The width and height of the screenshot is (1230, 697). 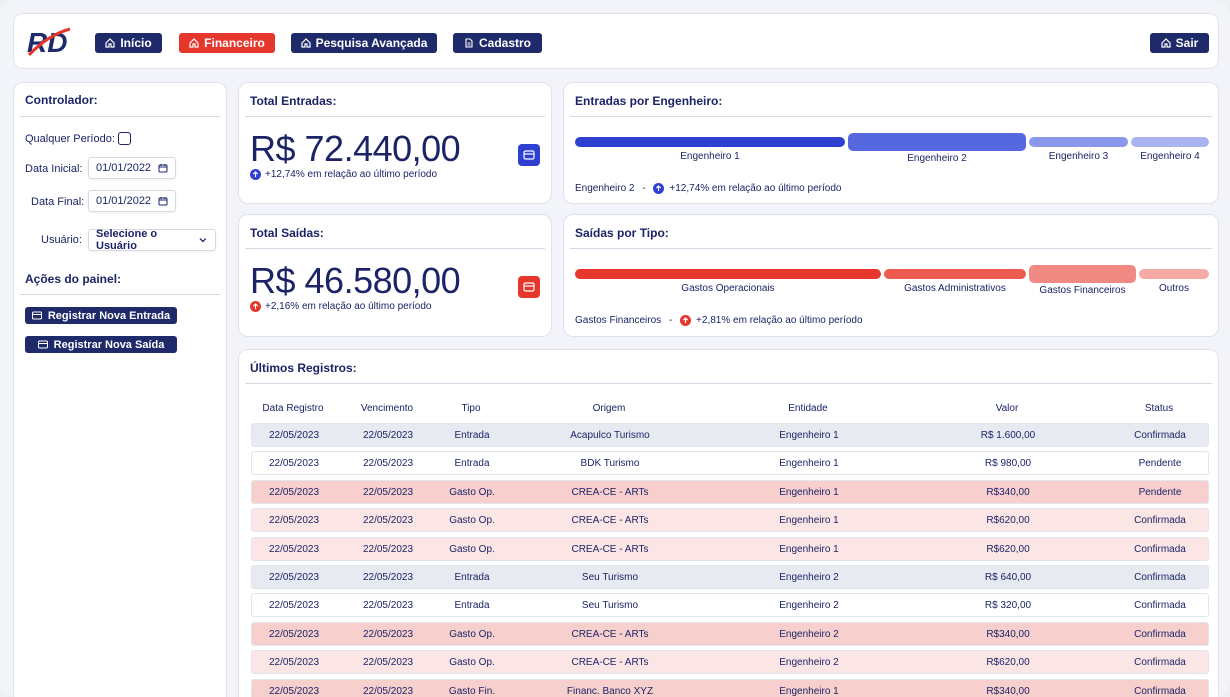 I want to click on engenheiro-3-bar, so click(x=1078, y=142).